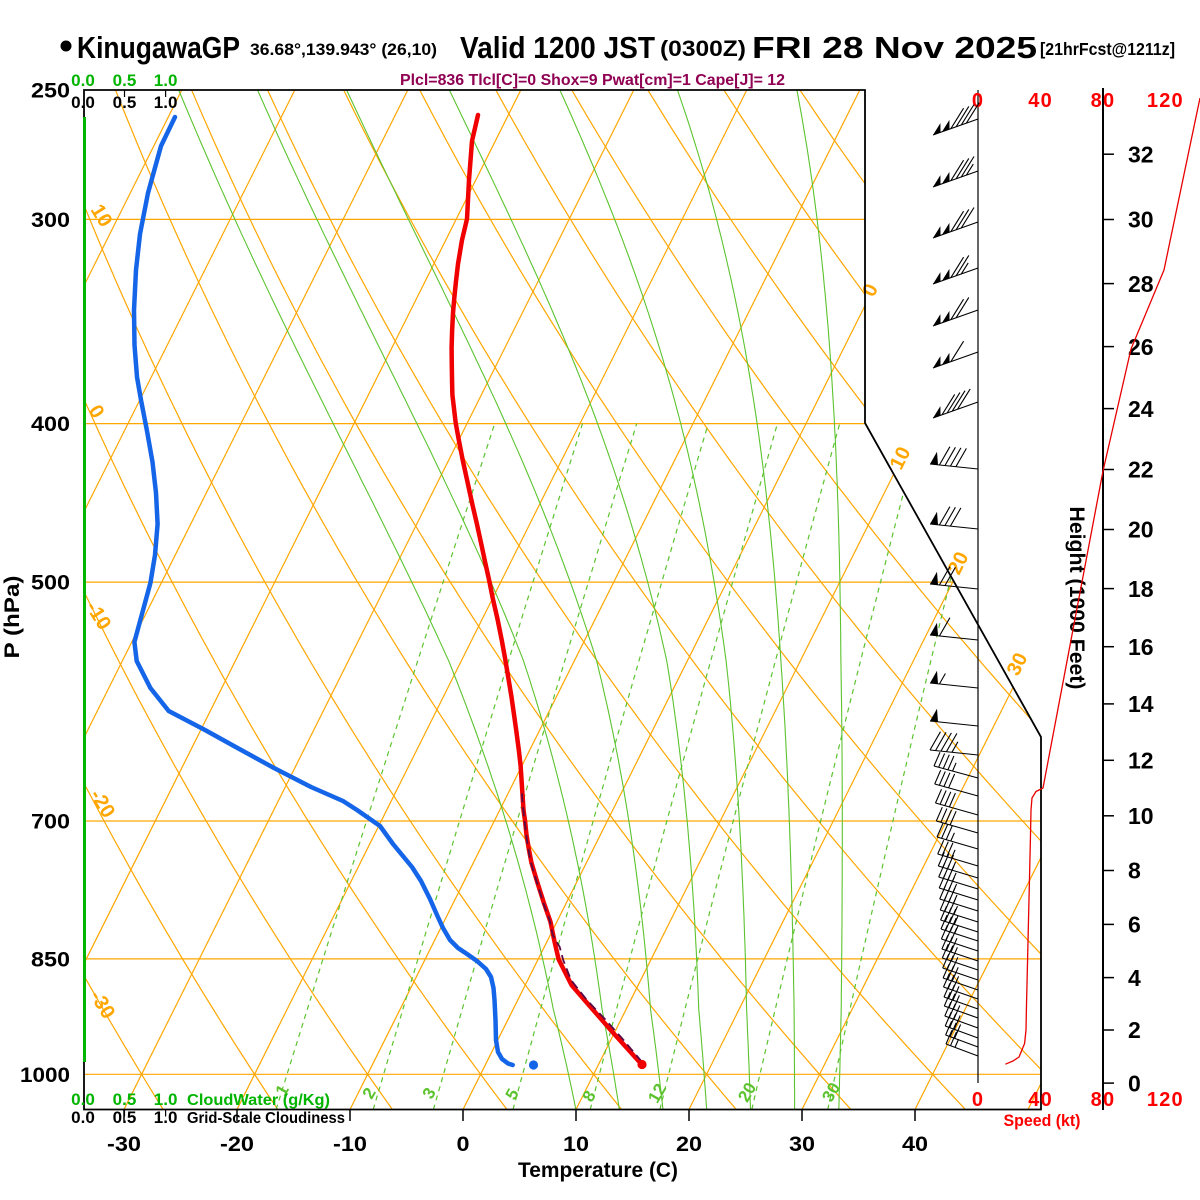 The image size is (1200, 1200). Describe the element at coordinates (1141, 647) in the screenshot. I see `svg-text: 16` at that location.